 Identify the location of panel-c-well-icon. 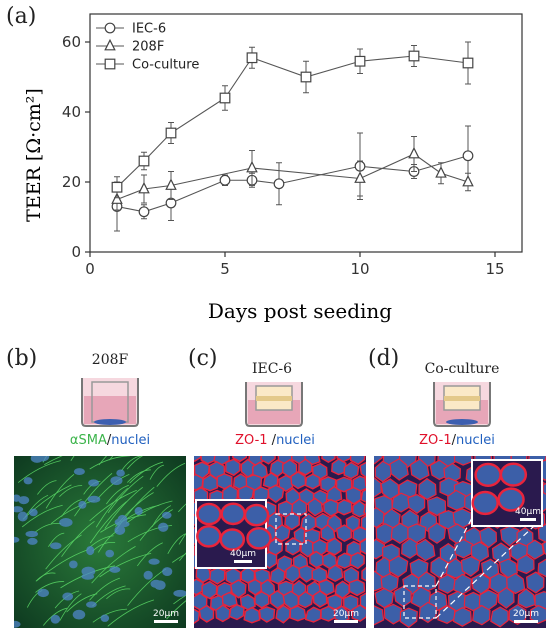
(274, 404).